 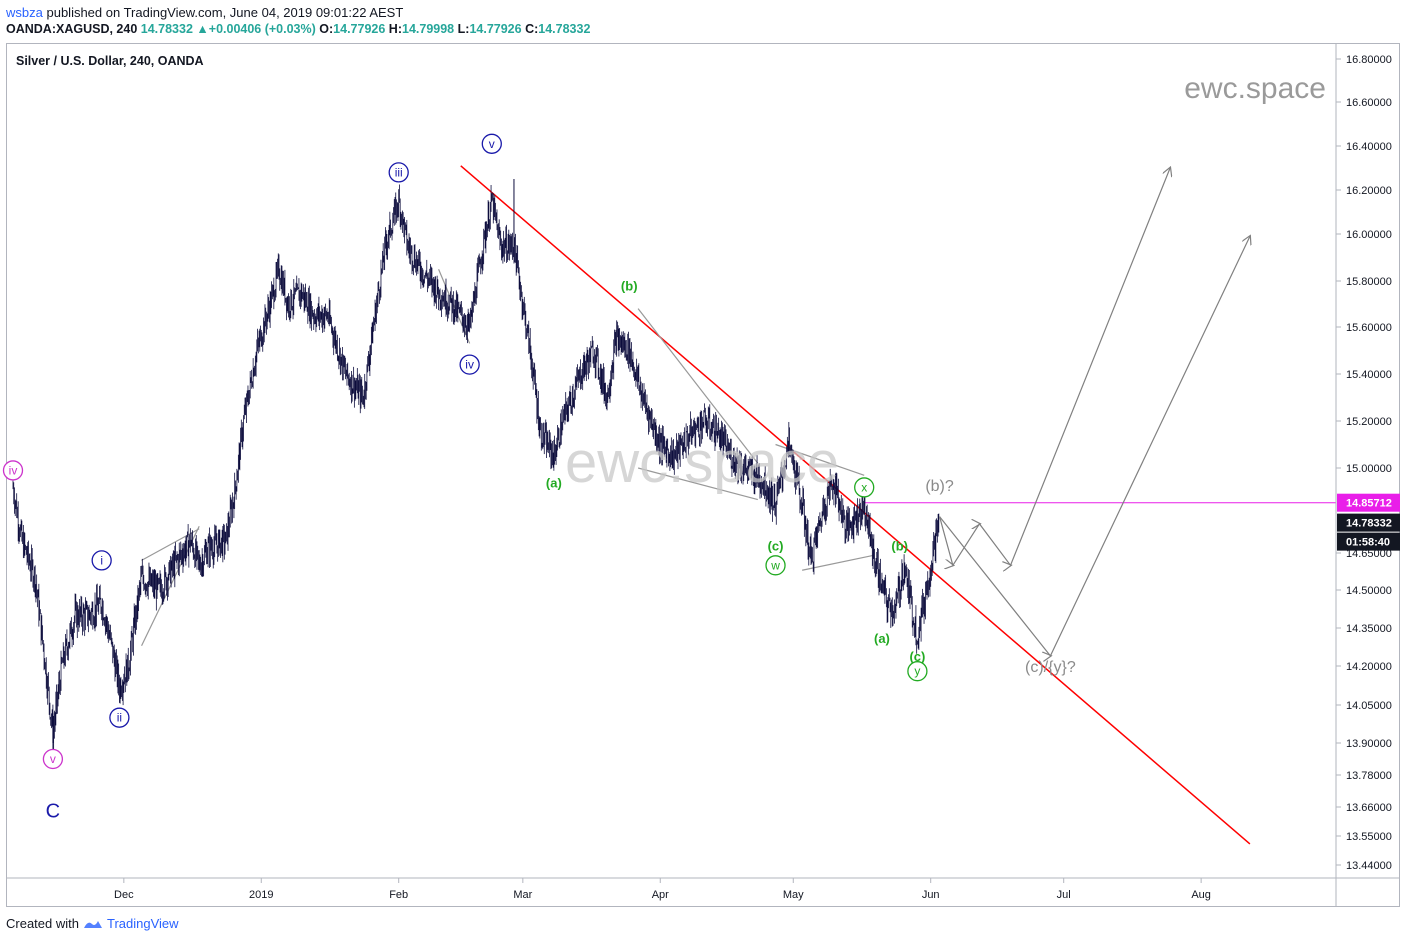 What do you see at coordinates (1369, 375) in the screenshot?
I see `y-tick-label: 15.40000` at bounding box center [1369, 375].